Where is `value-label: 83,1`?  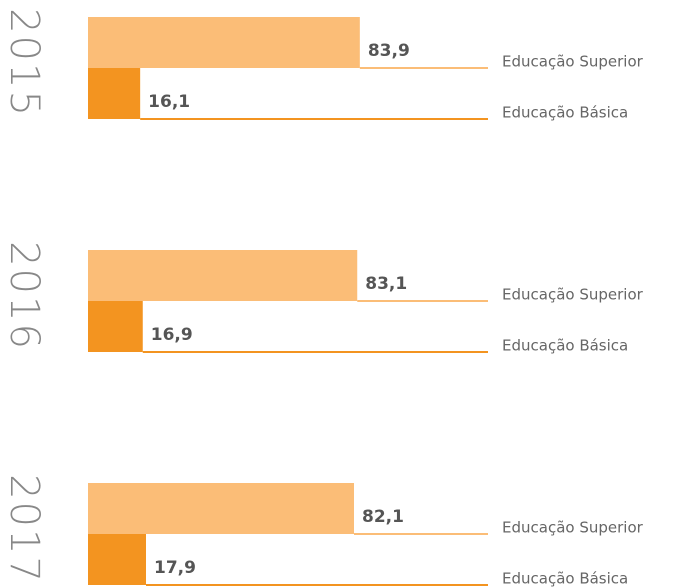 value-label: 83,1 is located at coordinates (386, 284).